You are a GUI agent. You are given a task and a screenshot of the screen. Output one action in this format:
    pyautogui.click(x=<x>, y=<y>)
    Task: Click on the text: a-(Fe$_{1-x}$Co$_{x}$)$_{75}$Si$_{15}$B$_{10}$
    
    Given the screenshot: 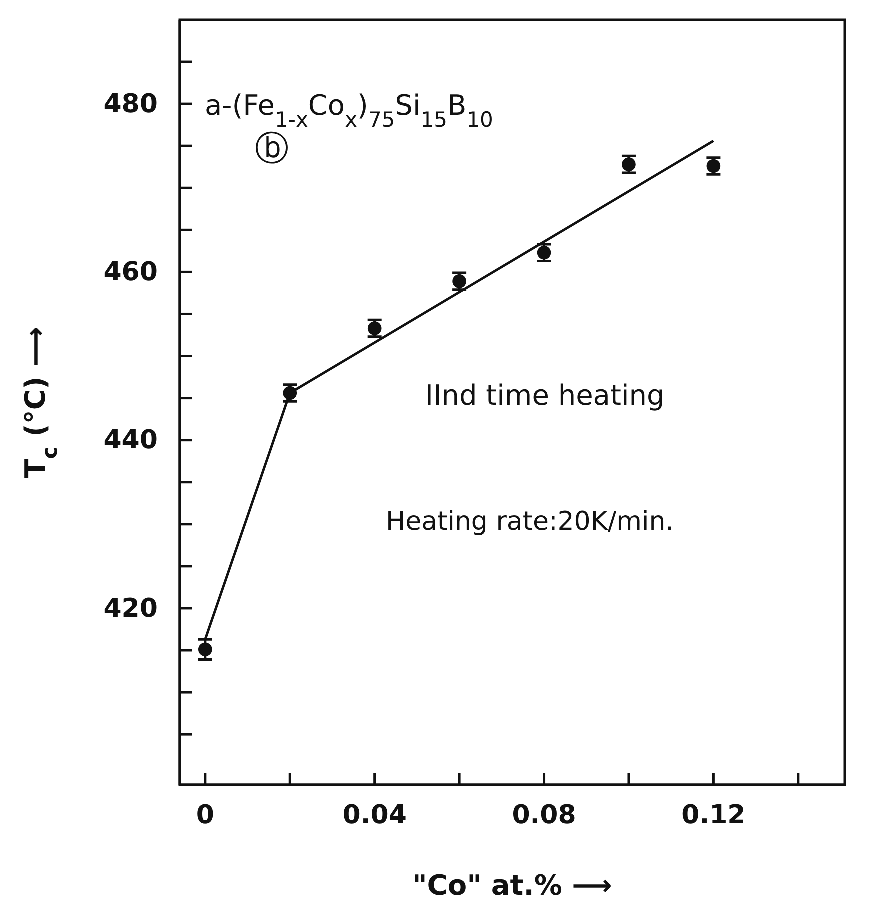 What is the action you would take?
    pyautogui.click(x=349, y=110)
    